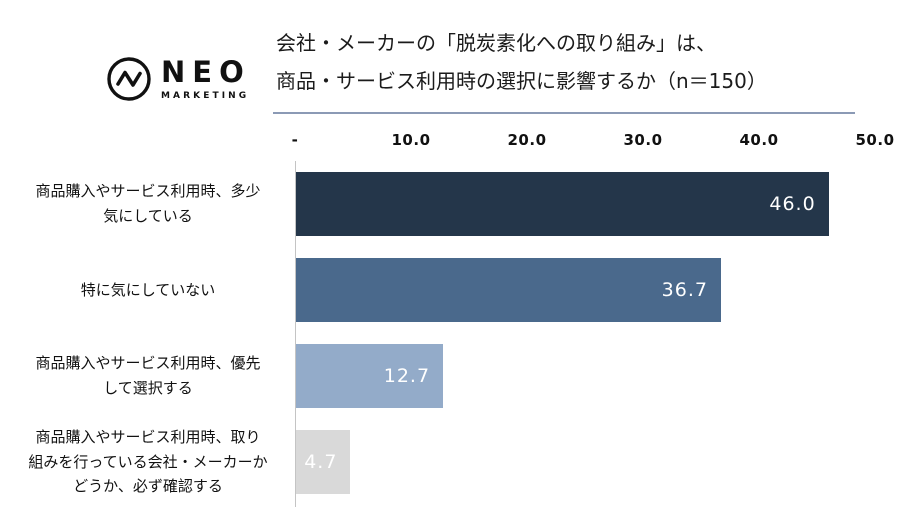  I want to click on bar-row: 36.7, so click(585, 290).